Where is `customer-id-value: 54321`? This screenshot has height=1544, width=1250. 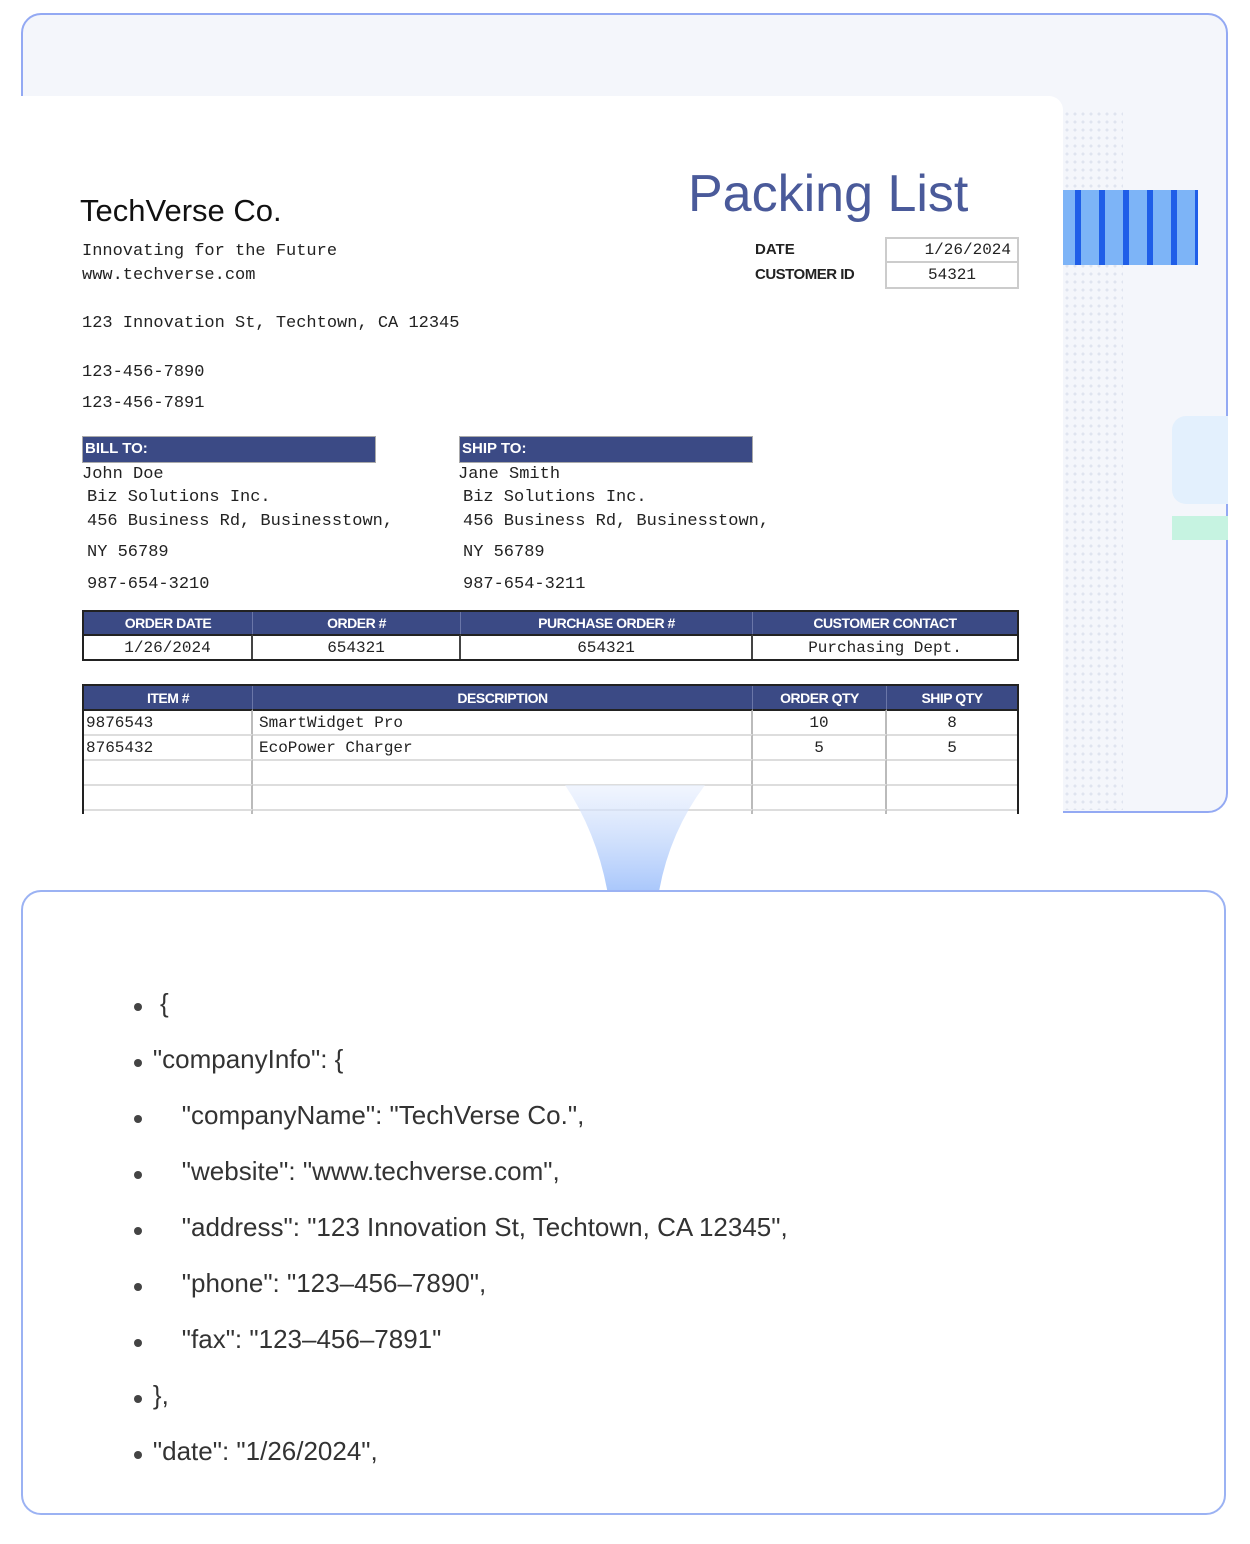
customer-id-value: 54321 is located at coordinates (951, 275).